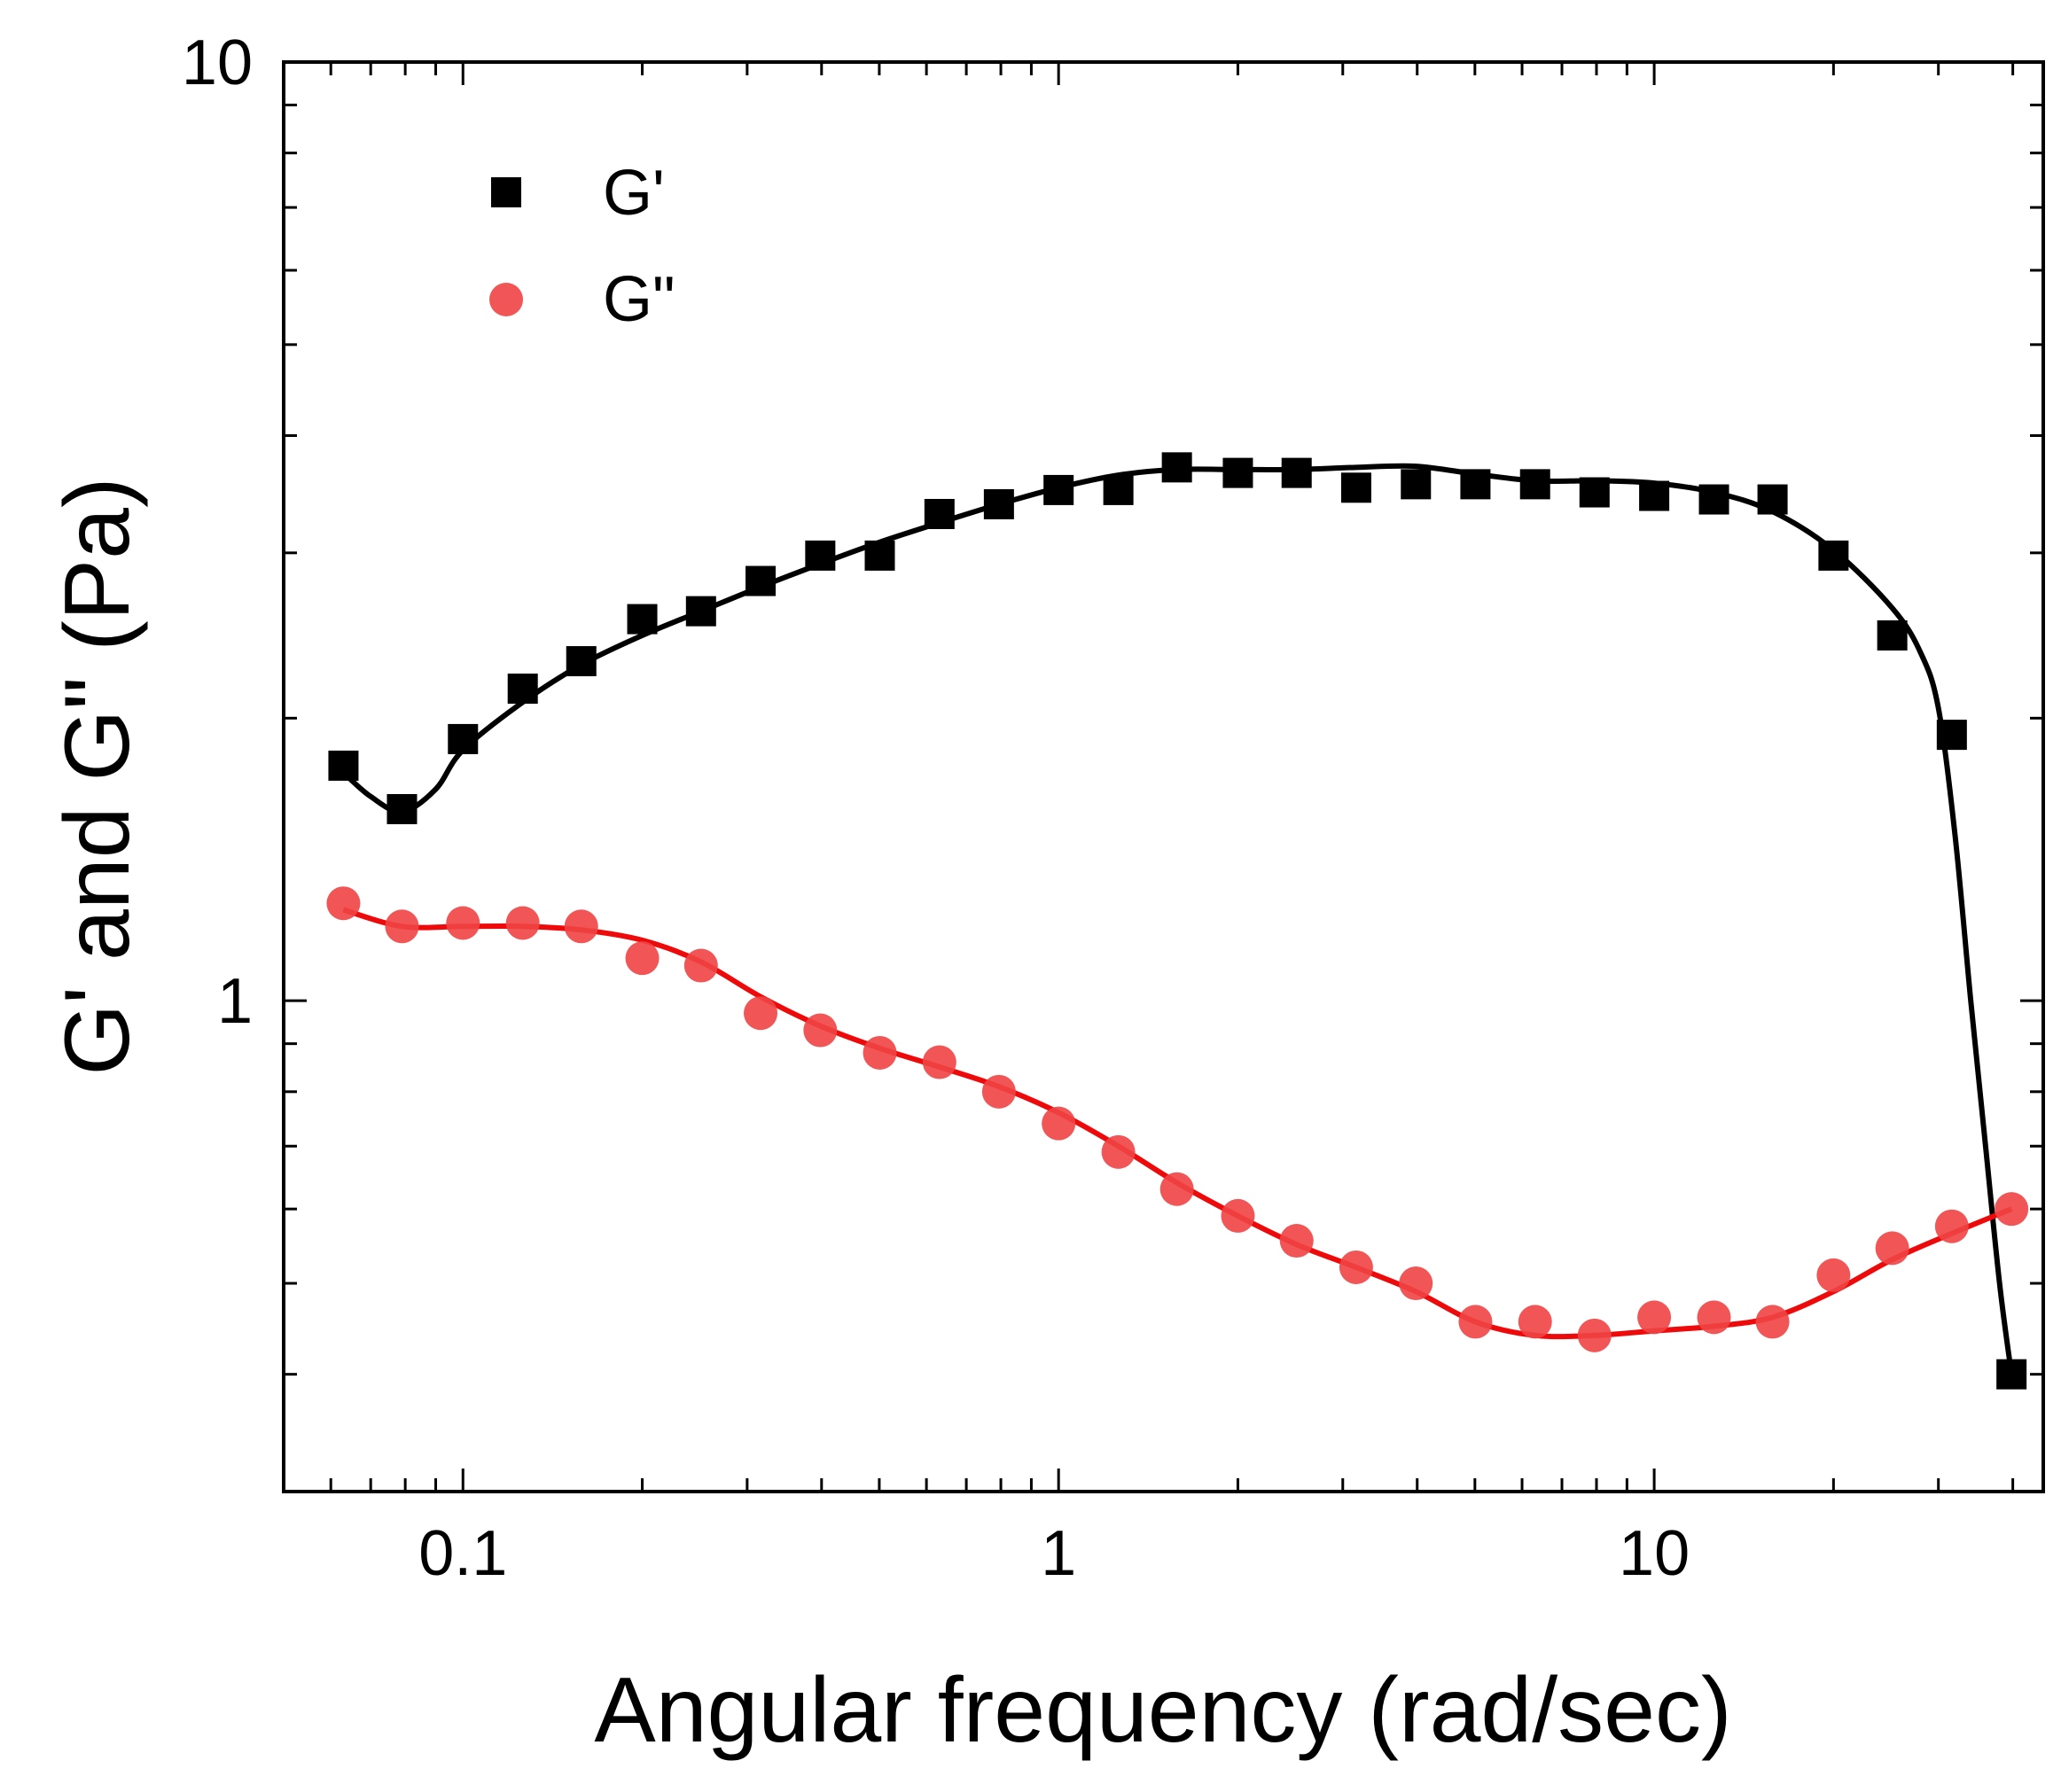 Image resolution: width=2061 pixels, height=1792 pixels. I want to click on y-tick-label: 1, so click(235, 1001).